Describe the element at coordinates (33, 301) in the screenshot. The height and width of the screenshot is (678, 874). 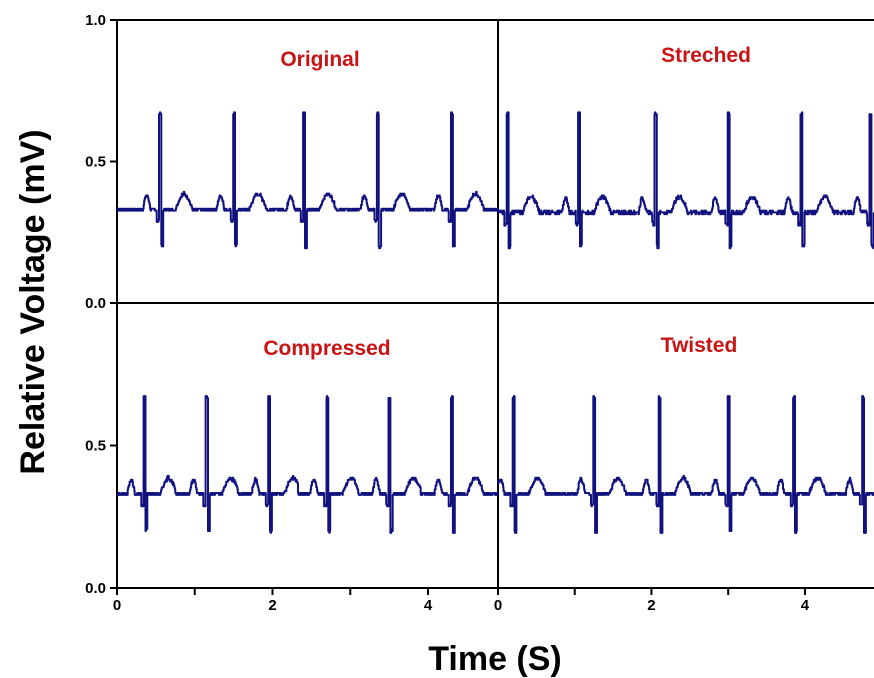
I see `y-axis-title: Relative Voltage (mV)` at that location.